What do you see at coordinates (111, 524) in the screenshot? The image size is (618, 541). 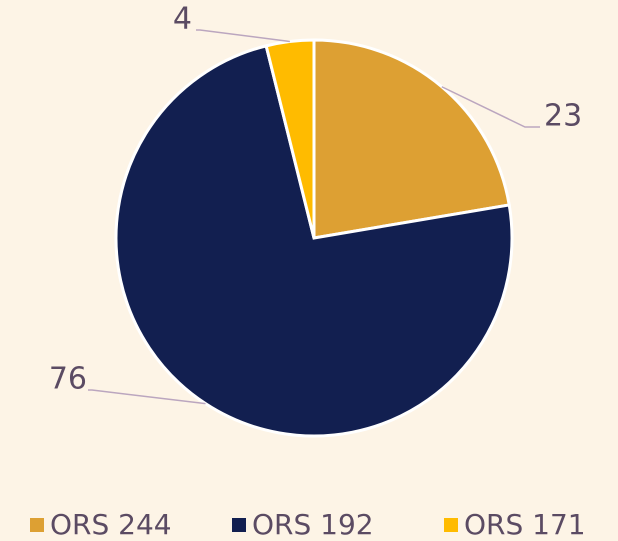 I see `legend-label: ORS 244` at bounding box center [111, 524].